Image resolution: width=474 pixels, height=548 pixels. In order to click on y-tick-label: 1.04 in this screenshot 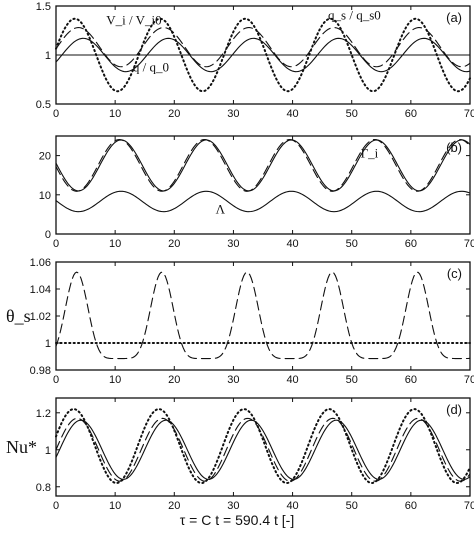, I will do `click(40, 290)`.